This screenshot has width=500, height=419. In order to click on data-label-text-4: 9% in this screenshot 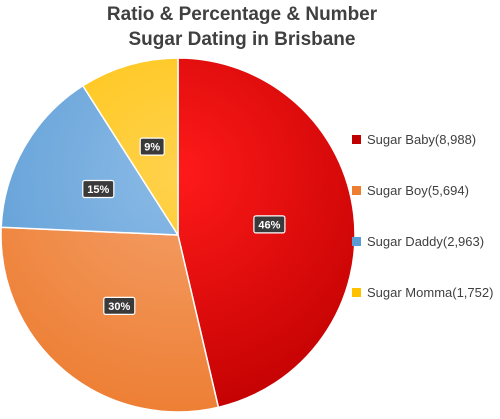, I will do `click(152, 148)`.